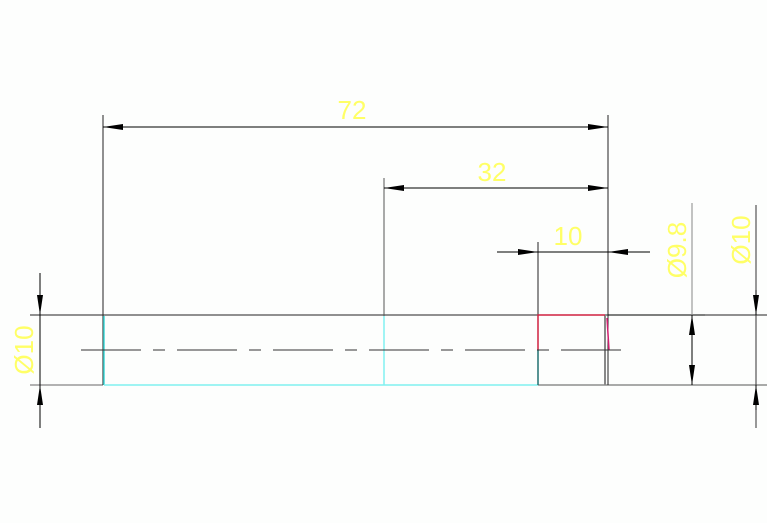 The image size is (767, 523). Describe the element at coordinates (742, 316) in the screenshot. I see `dimension-right-diameter: Ø10` at that location.